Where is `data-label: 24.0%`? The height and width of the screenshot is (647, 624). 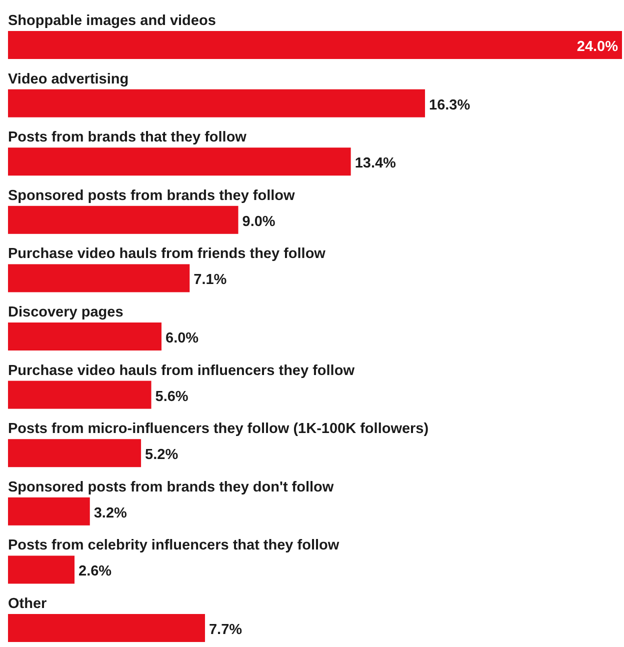 data-label: 24.0% is located at coordinates (597, 47).